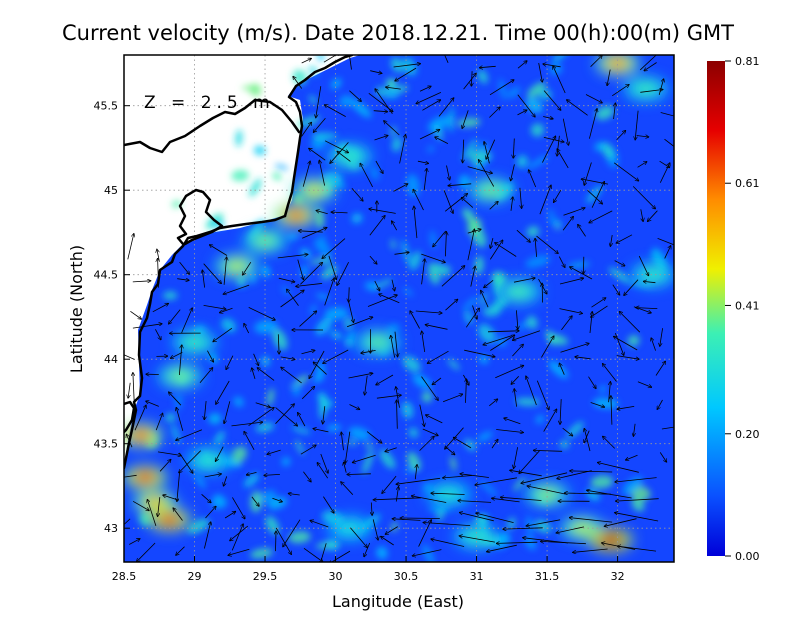  What do you see at coordinates (212, 126) in the screenshot?
I see `coastline-inland` at bounding box center [212, 126].